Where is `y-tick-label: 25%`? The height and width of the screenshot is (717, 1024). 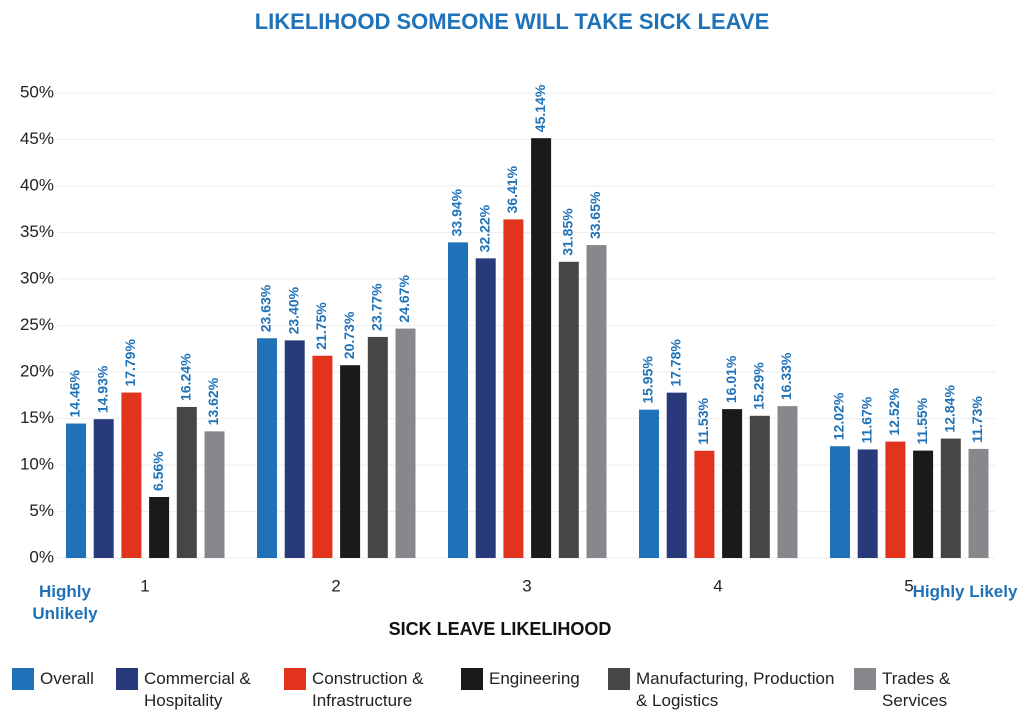
y-tick-label: 25% is located at coordinates (37, 324).